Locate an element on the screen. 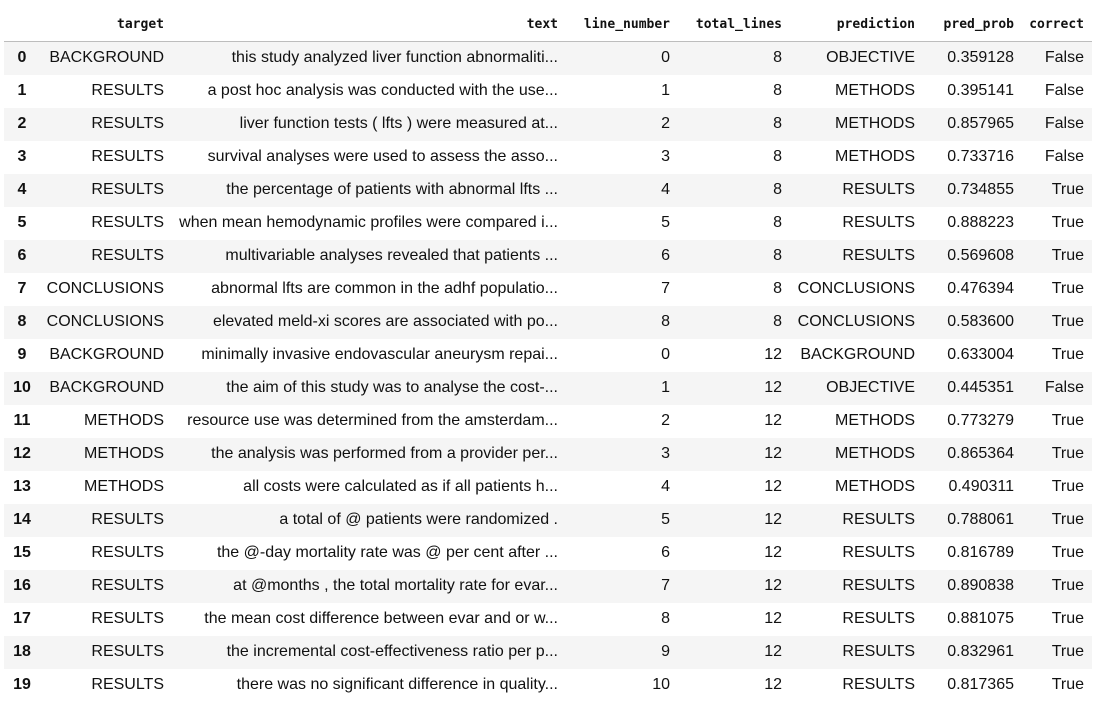 The width and height of the screenshot is (1111, 717). cell-pred-prob: 0.773279 is located at coordinates (980, 420).